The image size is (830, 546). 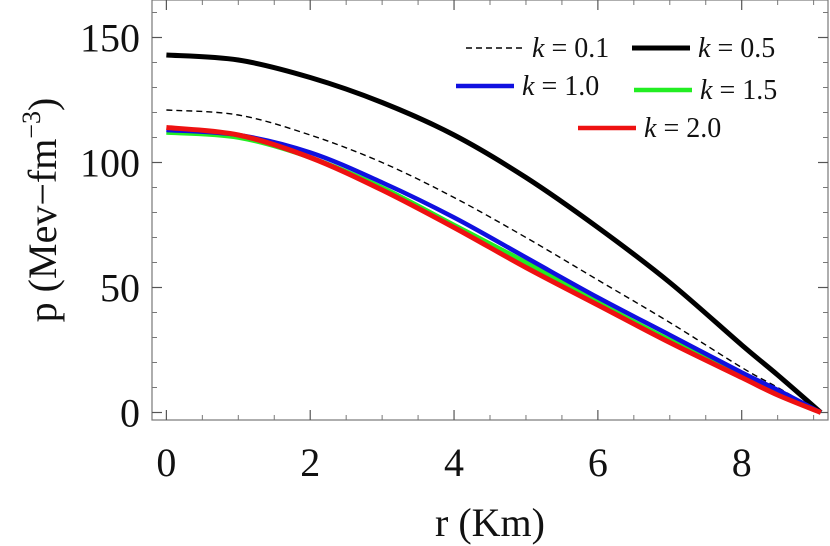 What do you see at coordinates (42, 104) in the screenshot?
I see `y-axis-title-close: )` at bounding box center [42, 104].